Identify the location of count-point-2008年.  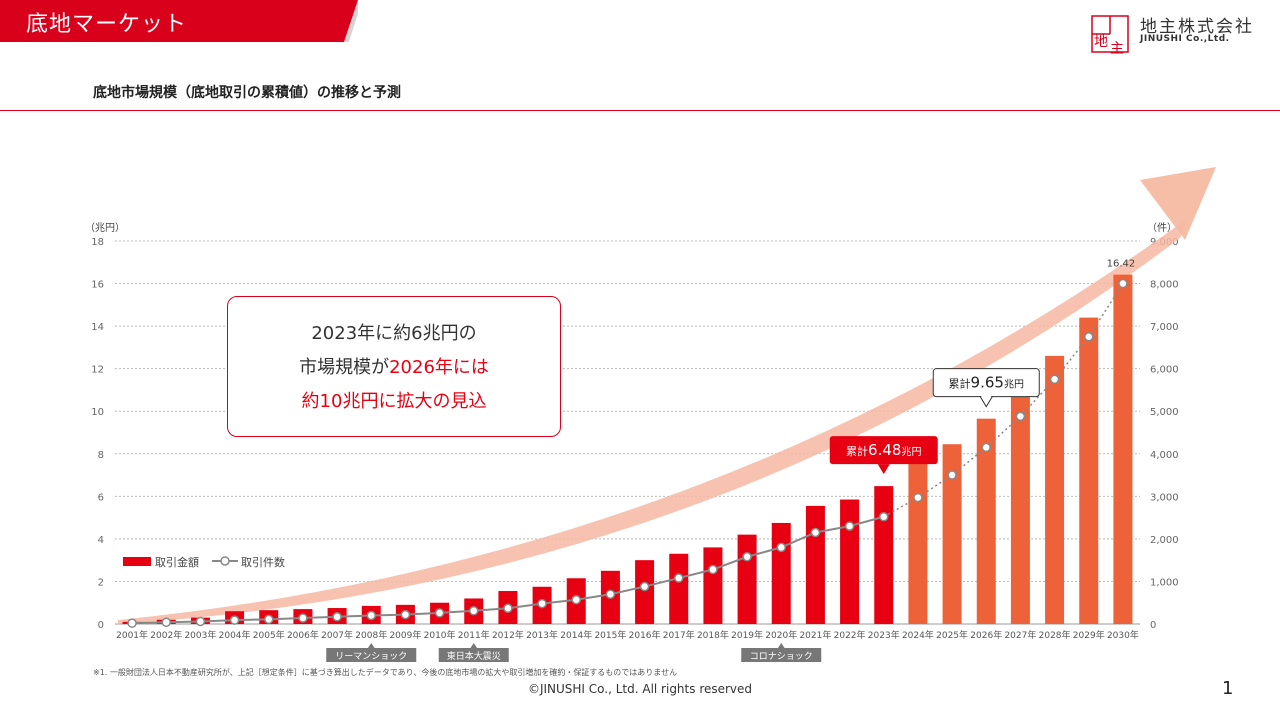
(371, 615).